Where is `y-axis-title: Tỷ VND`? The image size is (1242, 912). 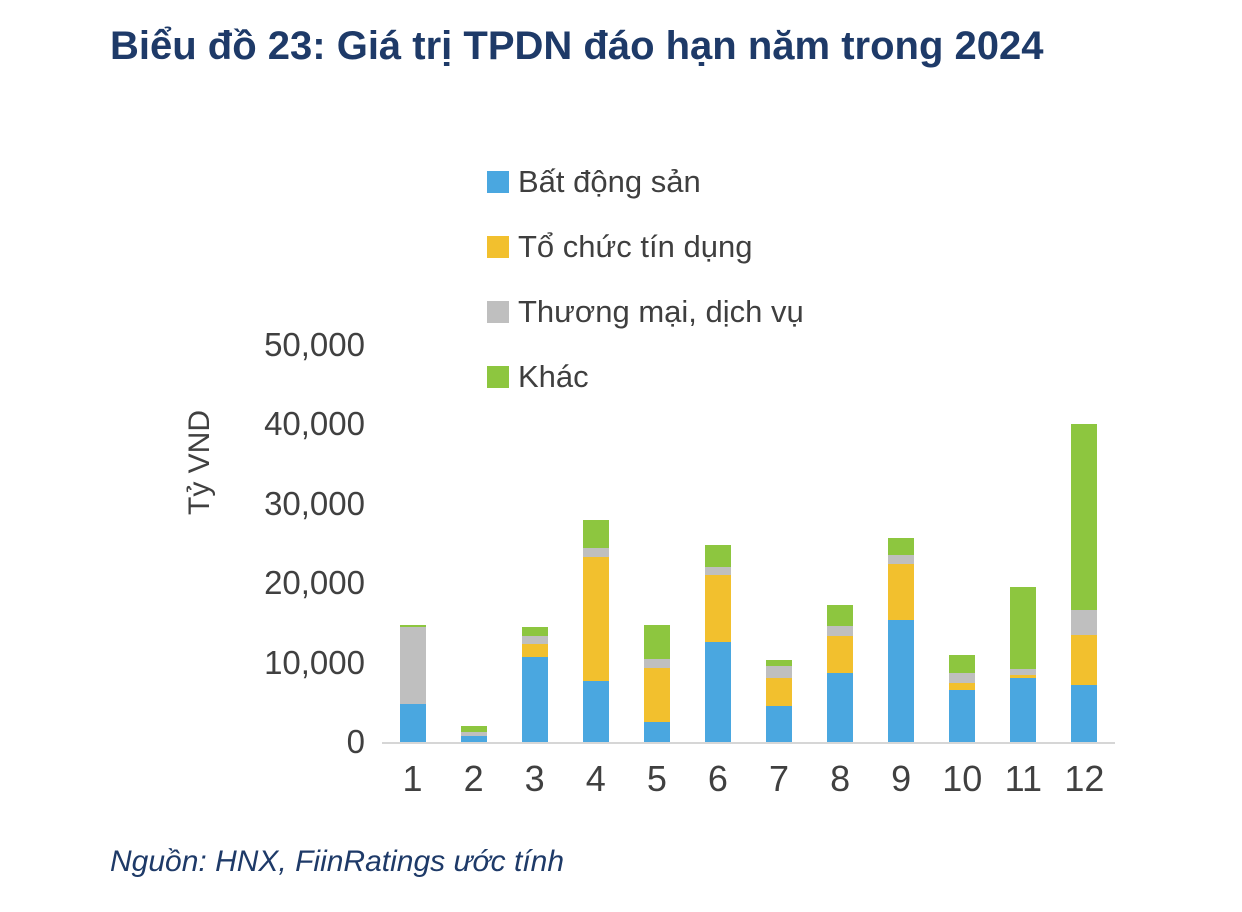
y-axis-title: Tỷ VND is located at coordinates (199, 462).